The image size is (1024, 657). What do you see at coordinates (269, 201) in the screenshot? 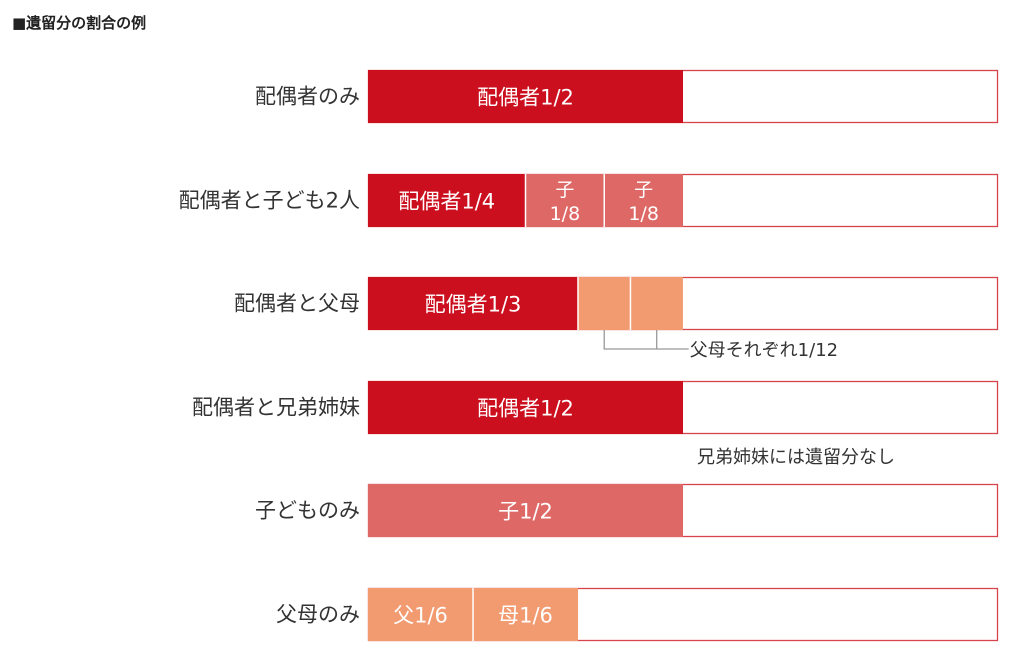
I see `category-label: 配偶者と子ども2人` at bounding box center [269, 201].